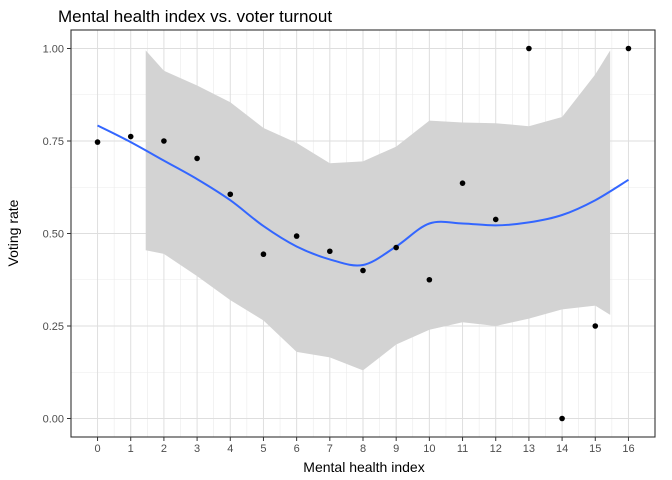 This screenshot has height=480, width=672. What do you see at coordinates (396, 449) in the screenshot?
I see `x-tick-label: 9` at bounding box center [396, 449].